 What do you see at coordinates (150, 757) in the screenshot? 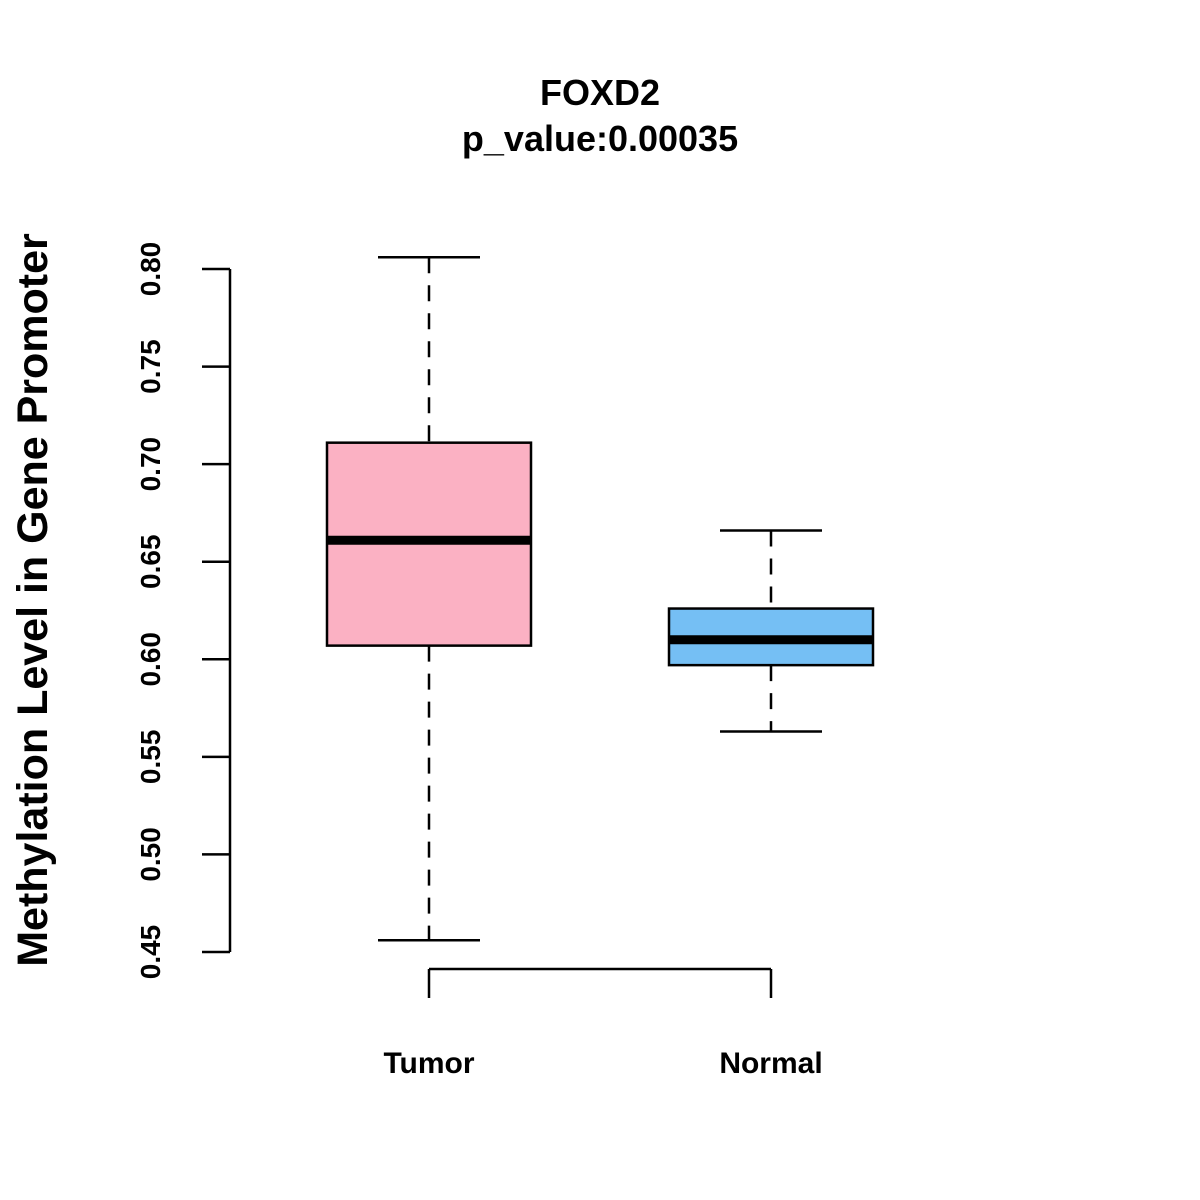
I see `y-tick-label: 0.55` at bounding box center [150, 757].